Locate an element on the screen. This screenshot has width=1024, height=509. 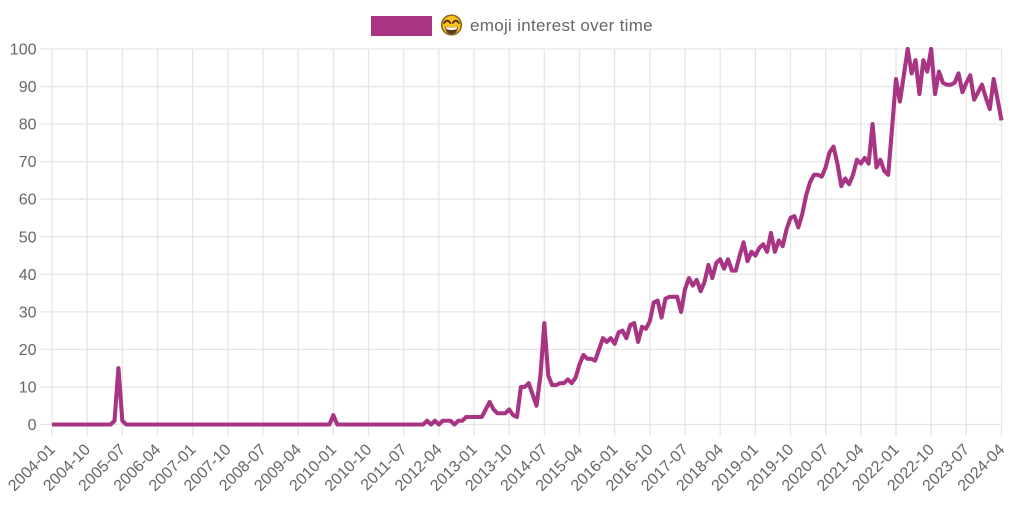
svg-text: 50 is located at coordinates (28, 237).